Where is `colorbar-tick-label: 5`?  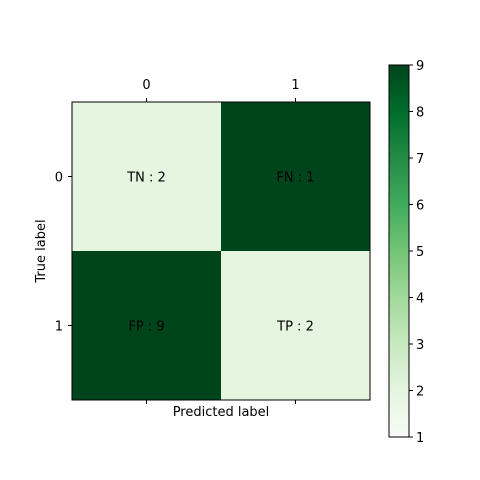 colorbar-tick-label: 5 is located at coordinates (420, 252).